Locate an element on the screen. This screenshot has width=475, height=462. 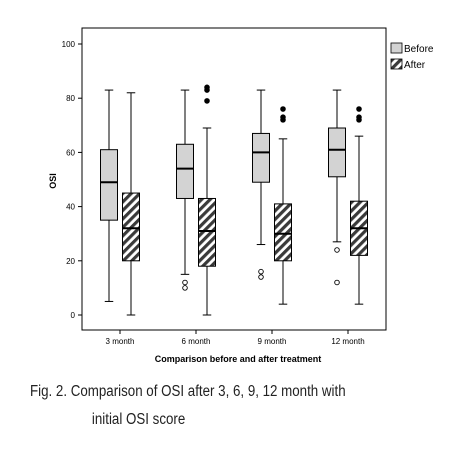
y-axis-title: OSI is located at coordinates (53, 181).